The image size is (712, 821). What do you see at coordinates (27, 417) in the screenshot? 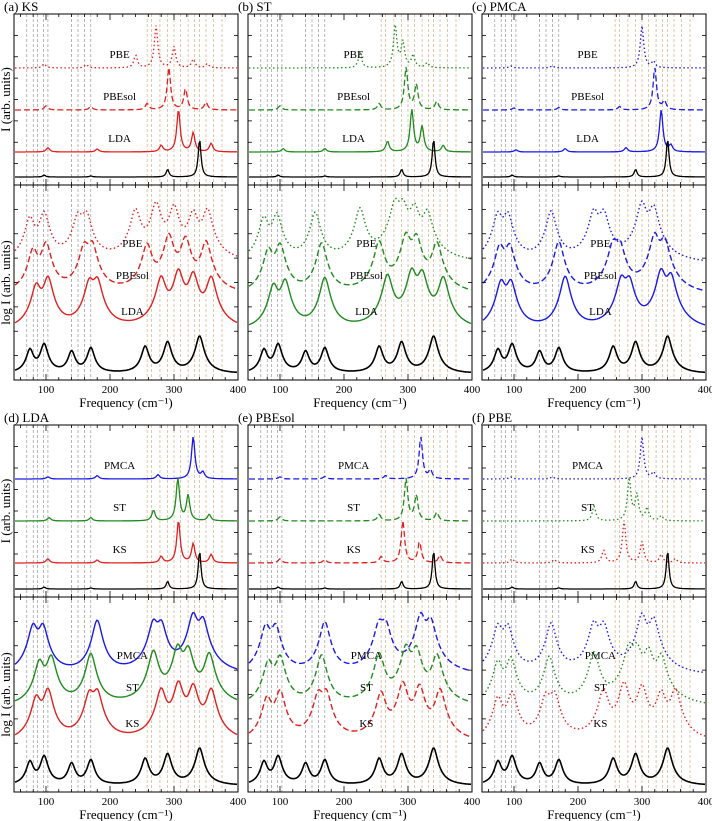
I see `panel-title: (d) LDA` at bounding box center [27, 417].